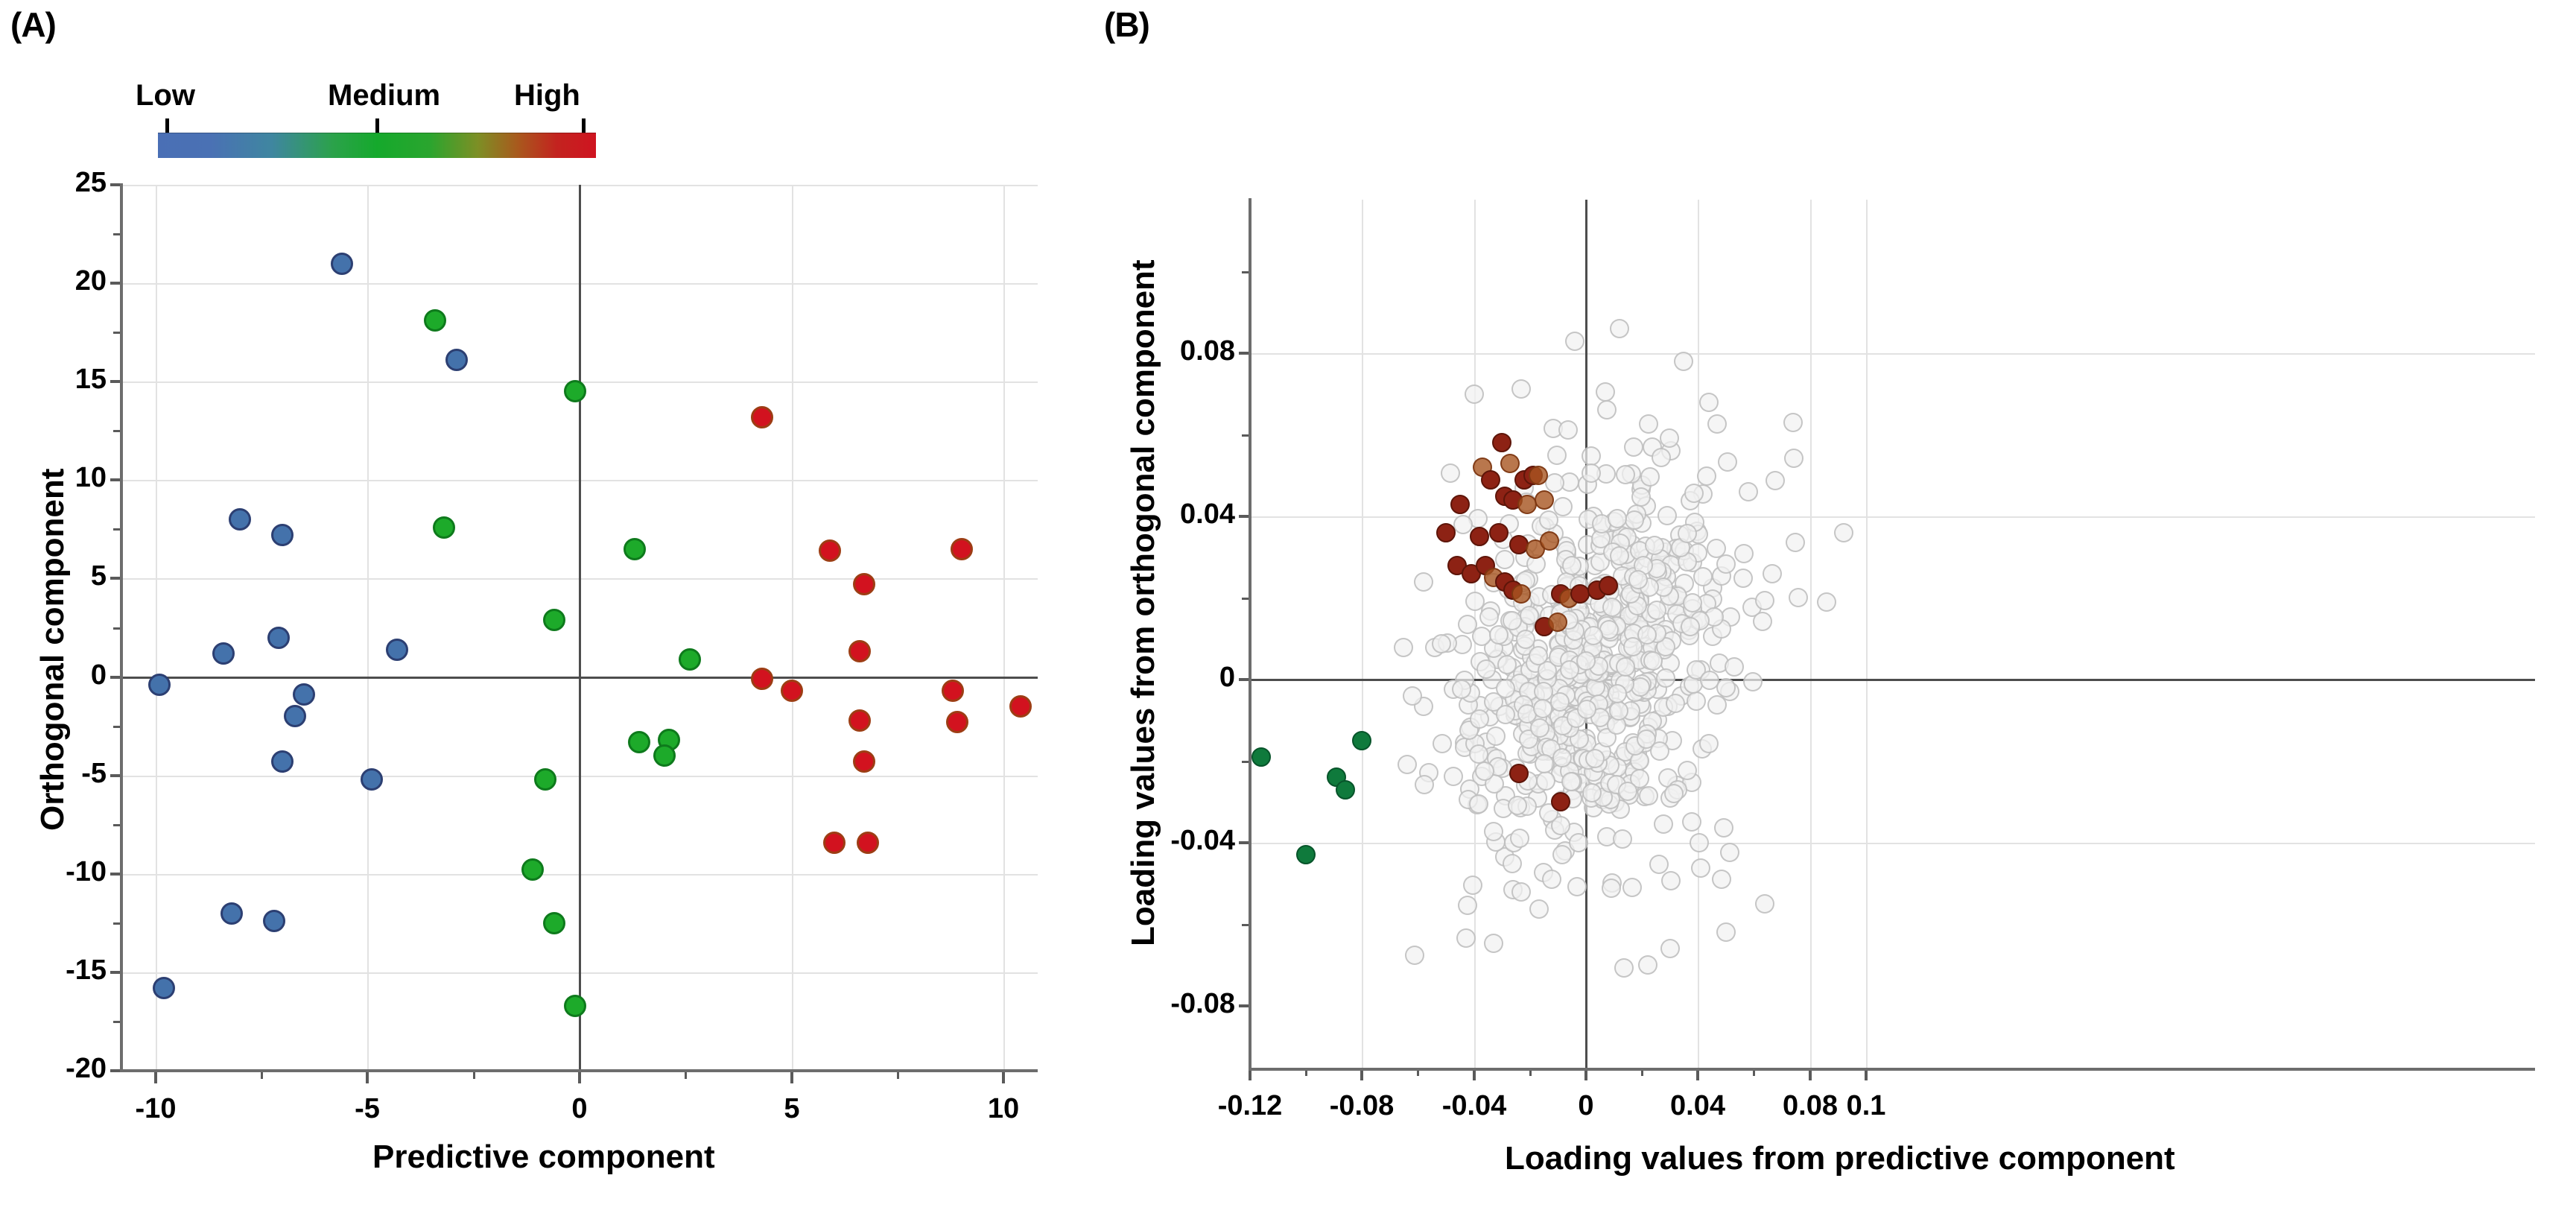 The image size is (2576, 1222). I want to click on panel-b-y-minor-tick, so click(1246, 435).